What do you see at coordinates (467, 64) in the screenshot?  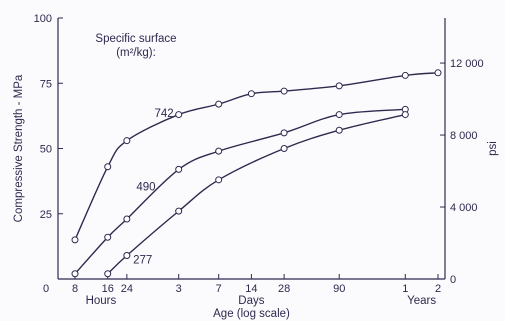 I see `y-right-tick-label: 12 000` at bounding box center [467, 64].